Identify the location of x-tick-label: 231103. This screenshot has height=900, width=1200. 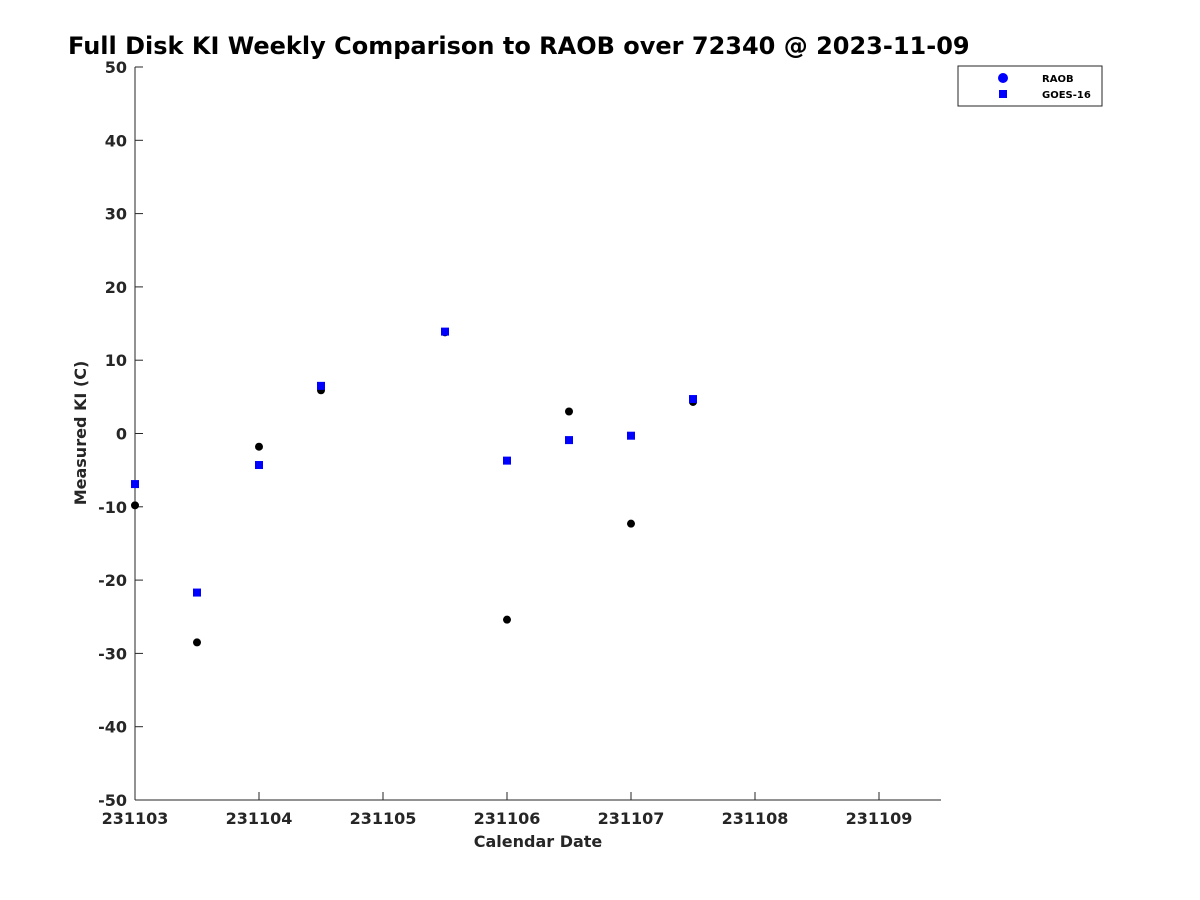
(135, 818).